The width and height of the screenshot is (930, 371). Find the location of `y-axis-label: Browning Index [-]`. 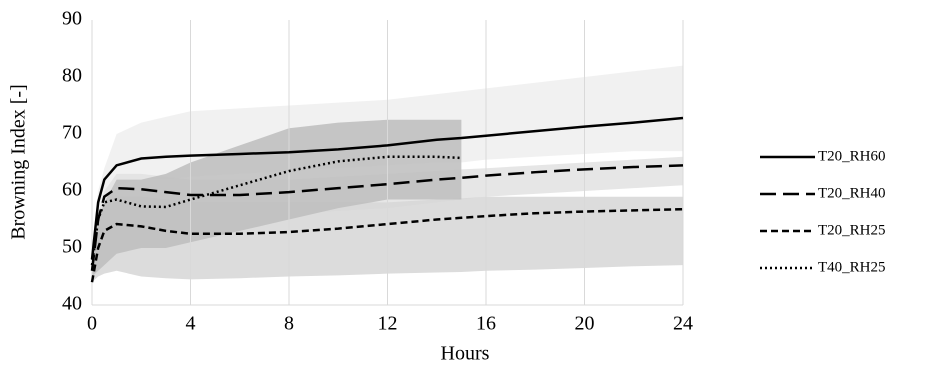

y-axis-label: Browning Index [-] is located at coordinates (19, 162).